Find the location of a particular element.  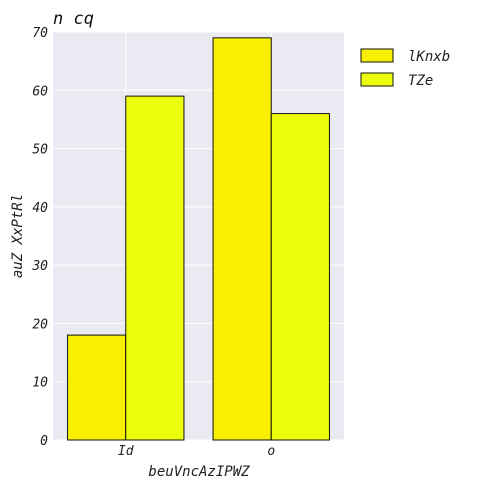

x-tick-label: o is located at coordinates (271, 451).